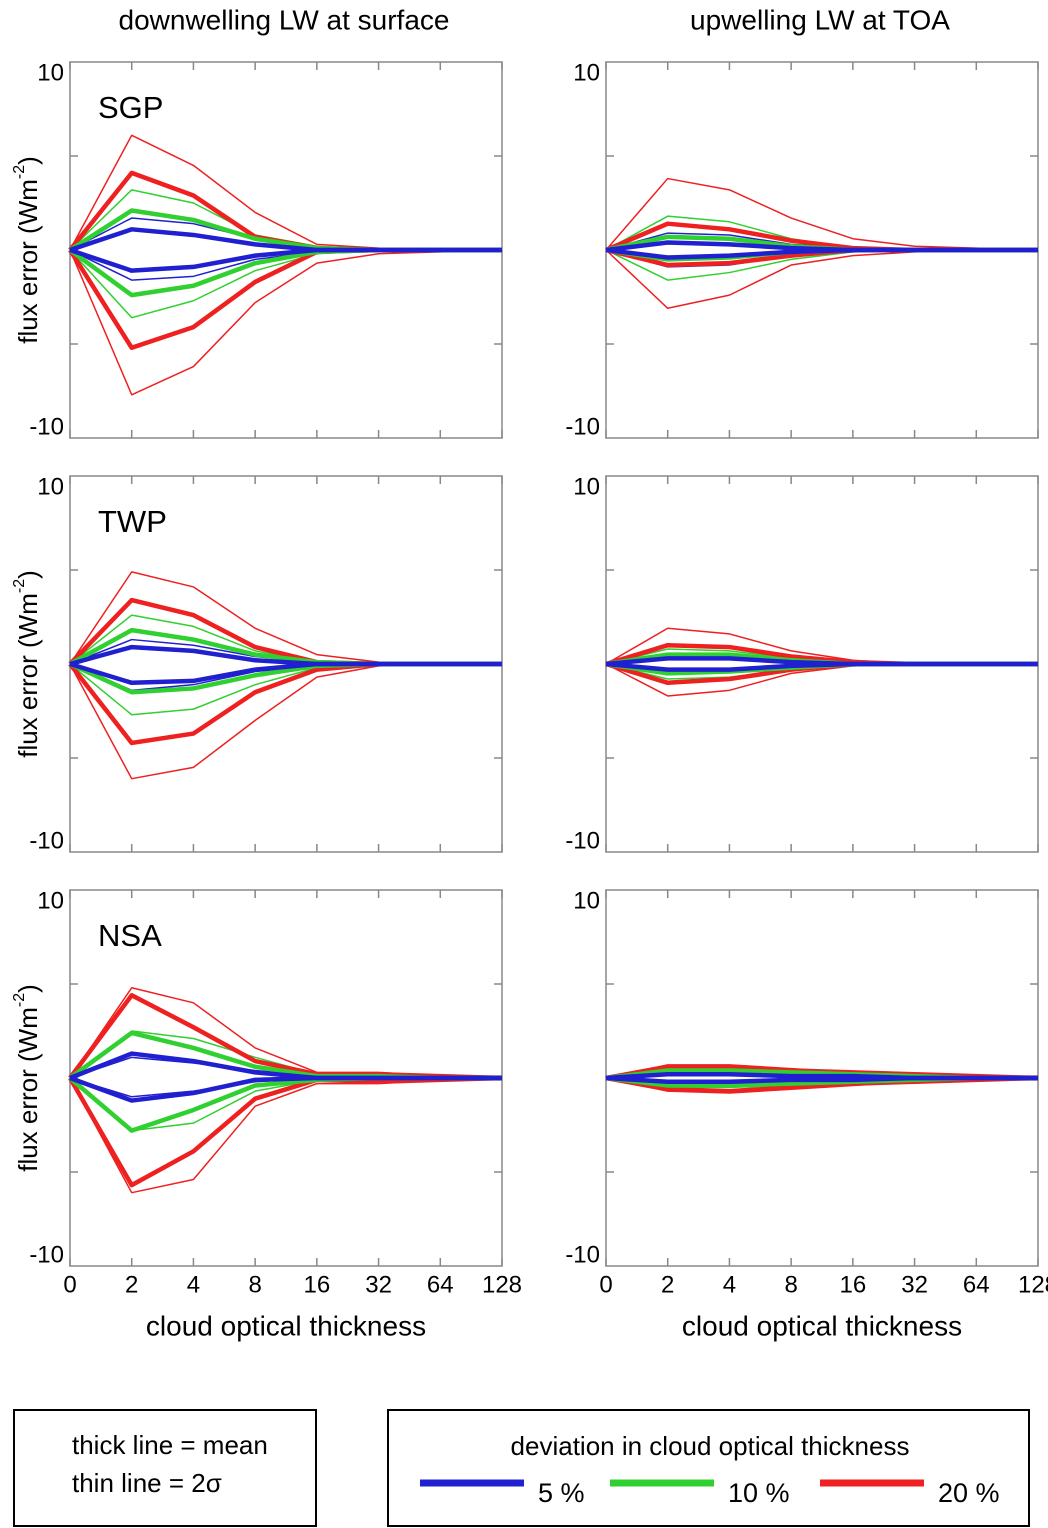  What do you see at coordinates (130, 935) in the screenshot?
I see `site-label: NSA` at bounding box center [130, 935].